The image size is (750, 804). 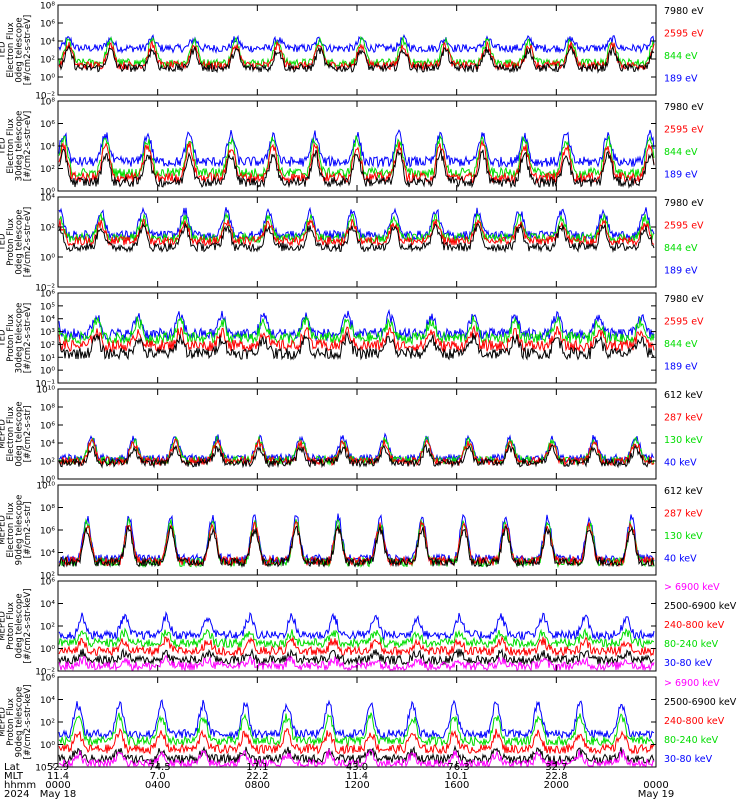 What do you see at coordinates (457, 776) in the screenshot?
I see `mlt-value: 10.1` at bounding box center [457, 776].